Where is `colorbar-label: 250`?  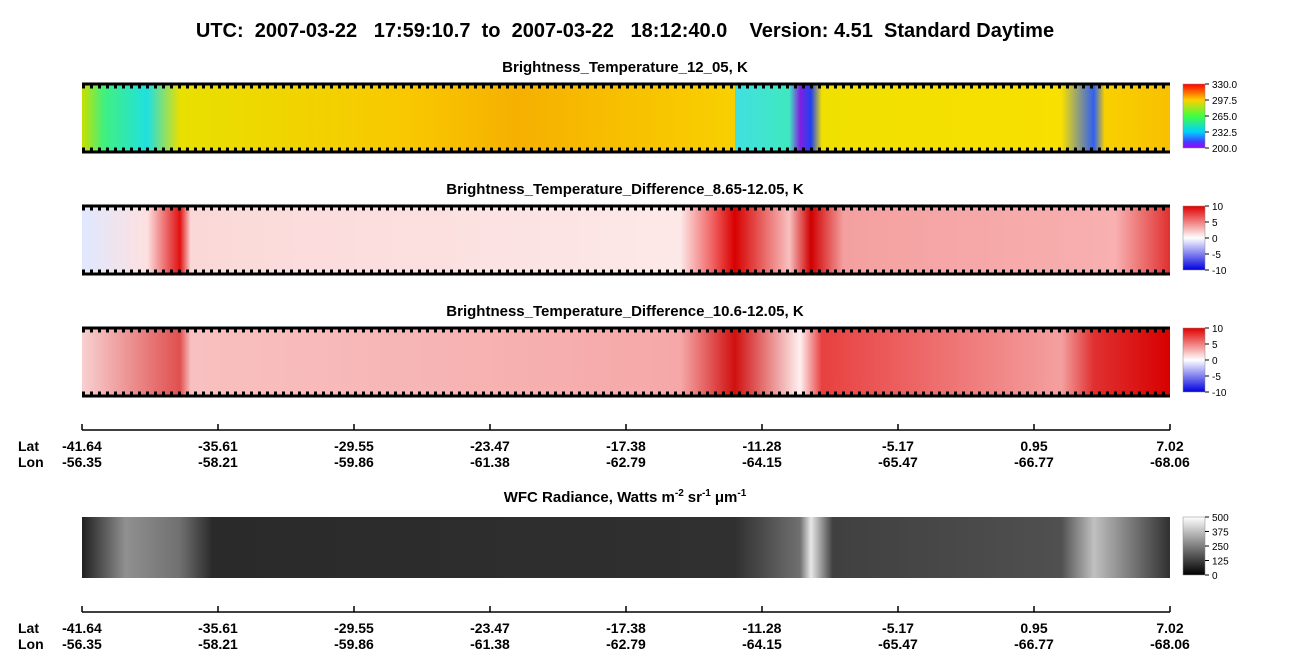
colorbar-label: 250 is located at coordinates (1220, 547).